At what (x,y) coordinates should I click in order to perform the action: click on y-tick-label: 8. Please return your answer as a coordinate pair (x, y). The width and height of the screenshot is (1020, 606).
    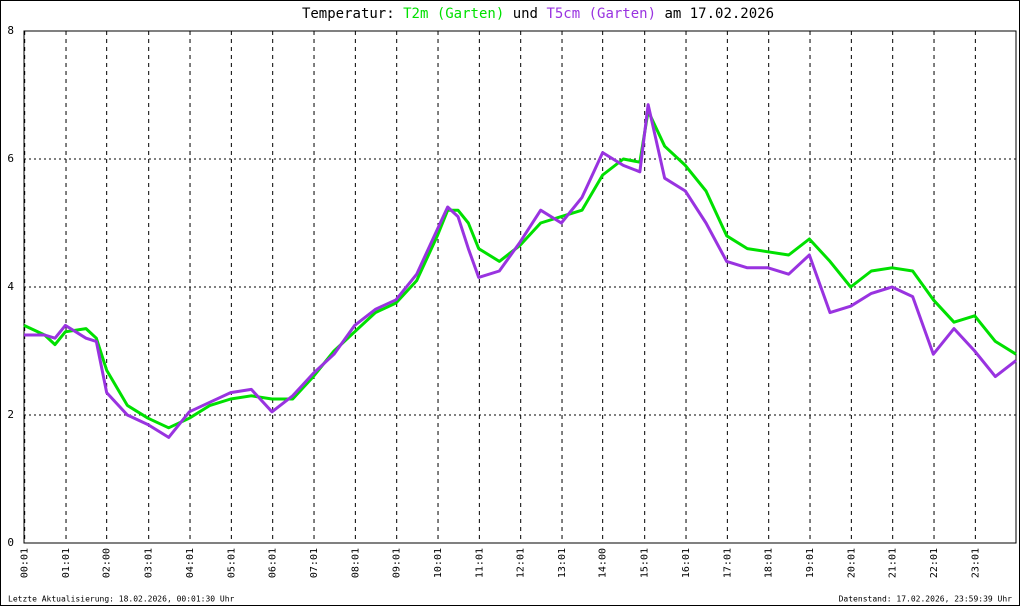
    Looking at the image, I should click on (10, 30).